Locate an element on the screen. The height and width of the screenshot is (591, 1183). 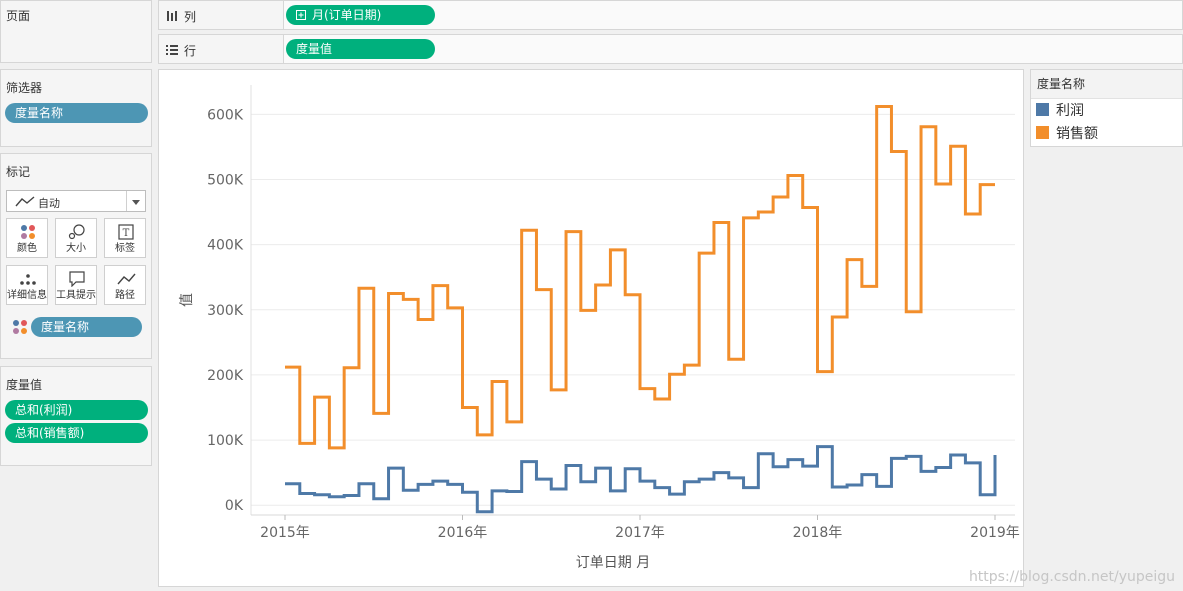
y-tick-label: 300K is located at coordinates (225, 311).